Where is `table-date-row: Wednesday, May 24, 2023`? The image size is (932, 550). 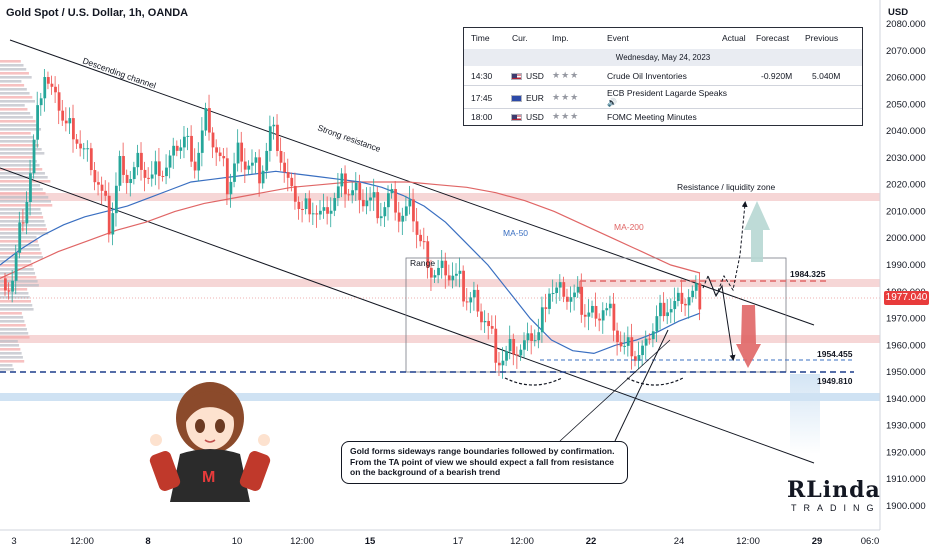
table-date-row: Wednesday, May 24, 2023 is located at coordinates (663, 57).